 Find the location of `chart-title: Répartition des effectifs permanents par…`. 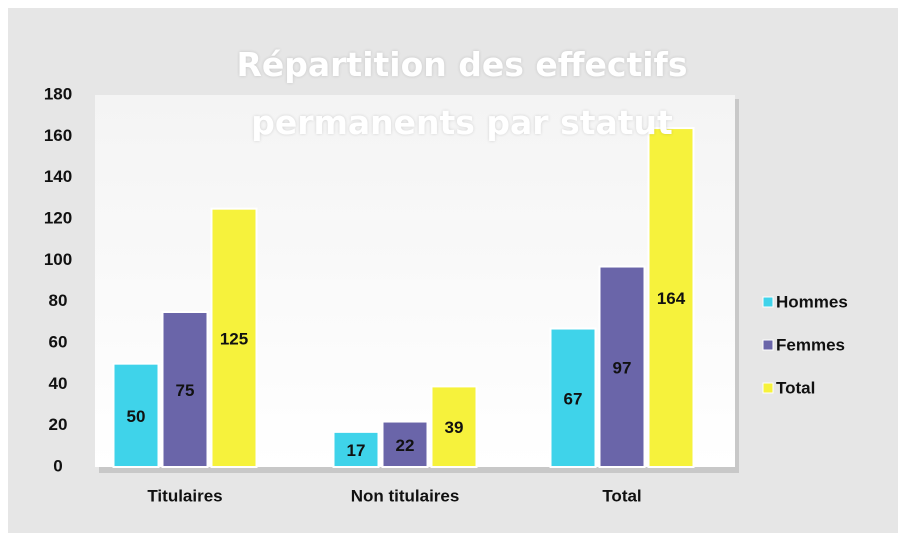

chart-title: Répartition des effectifs permanents par… is located at coordinates (462, 93).